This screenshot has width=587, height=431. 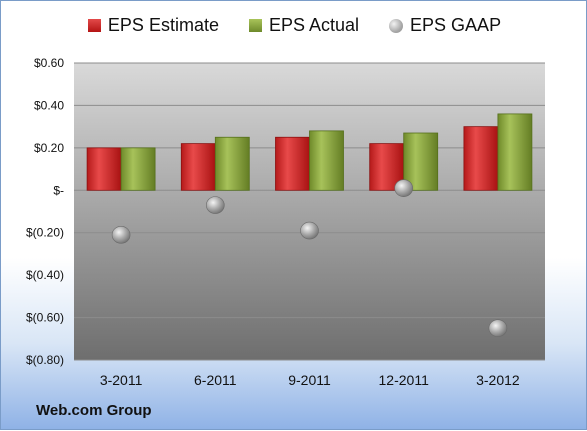 I want to click on chart-legend: EPS Estimate EPS Actual EPS GAAP, so click(x=294, y=25).